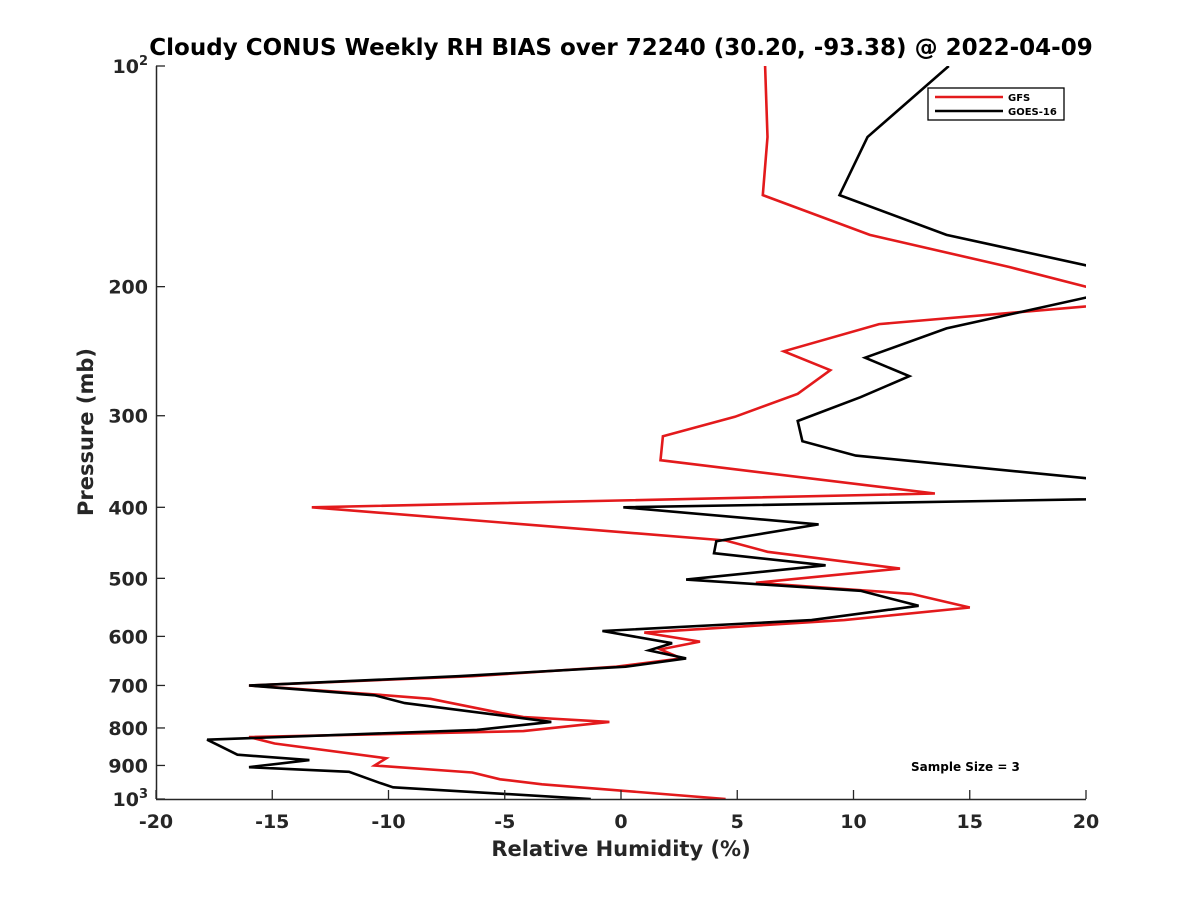 Image resolution: width=1200 pixels, height=900 pixels. Describe the element at coordinates (128, 729) in the screenshot. I see `y-tick-label: 800` at that location.